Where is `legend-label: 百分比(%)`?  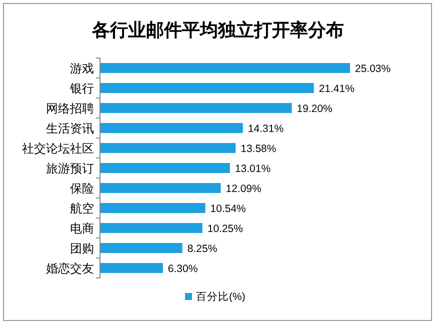 legend-label: 百分比(%) is located at coordinates (221, 296).